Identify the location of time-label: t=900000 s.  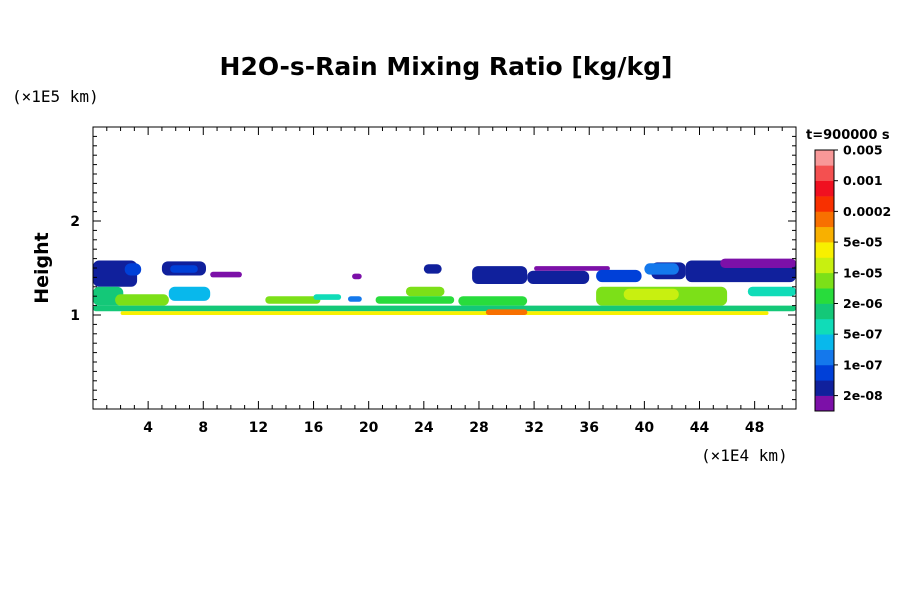
(848, 135).